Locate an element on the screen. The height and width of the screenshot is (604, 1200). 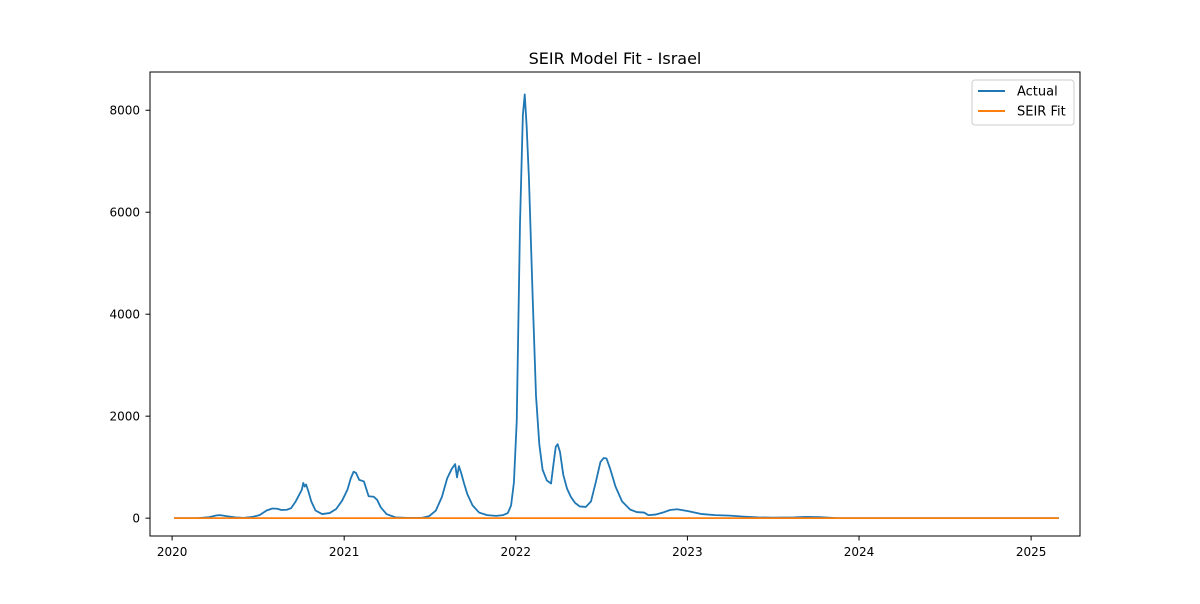
y-tick-label: 0 is located at coordinates (136, 519).